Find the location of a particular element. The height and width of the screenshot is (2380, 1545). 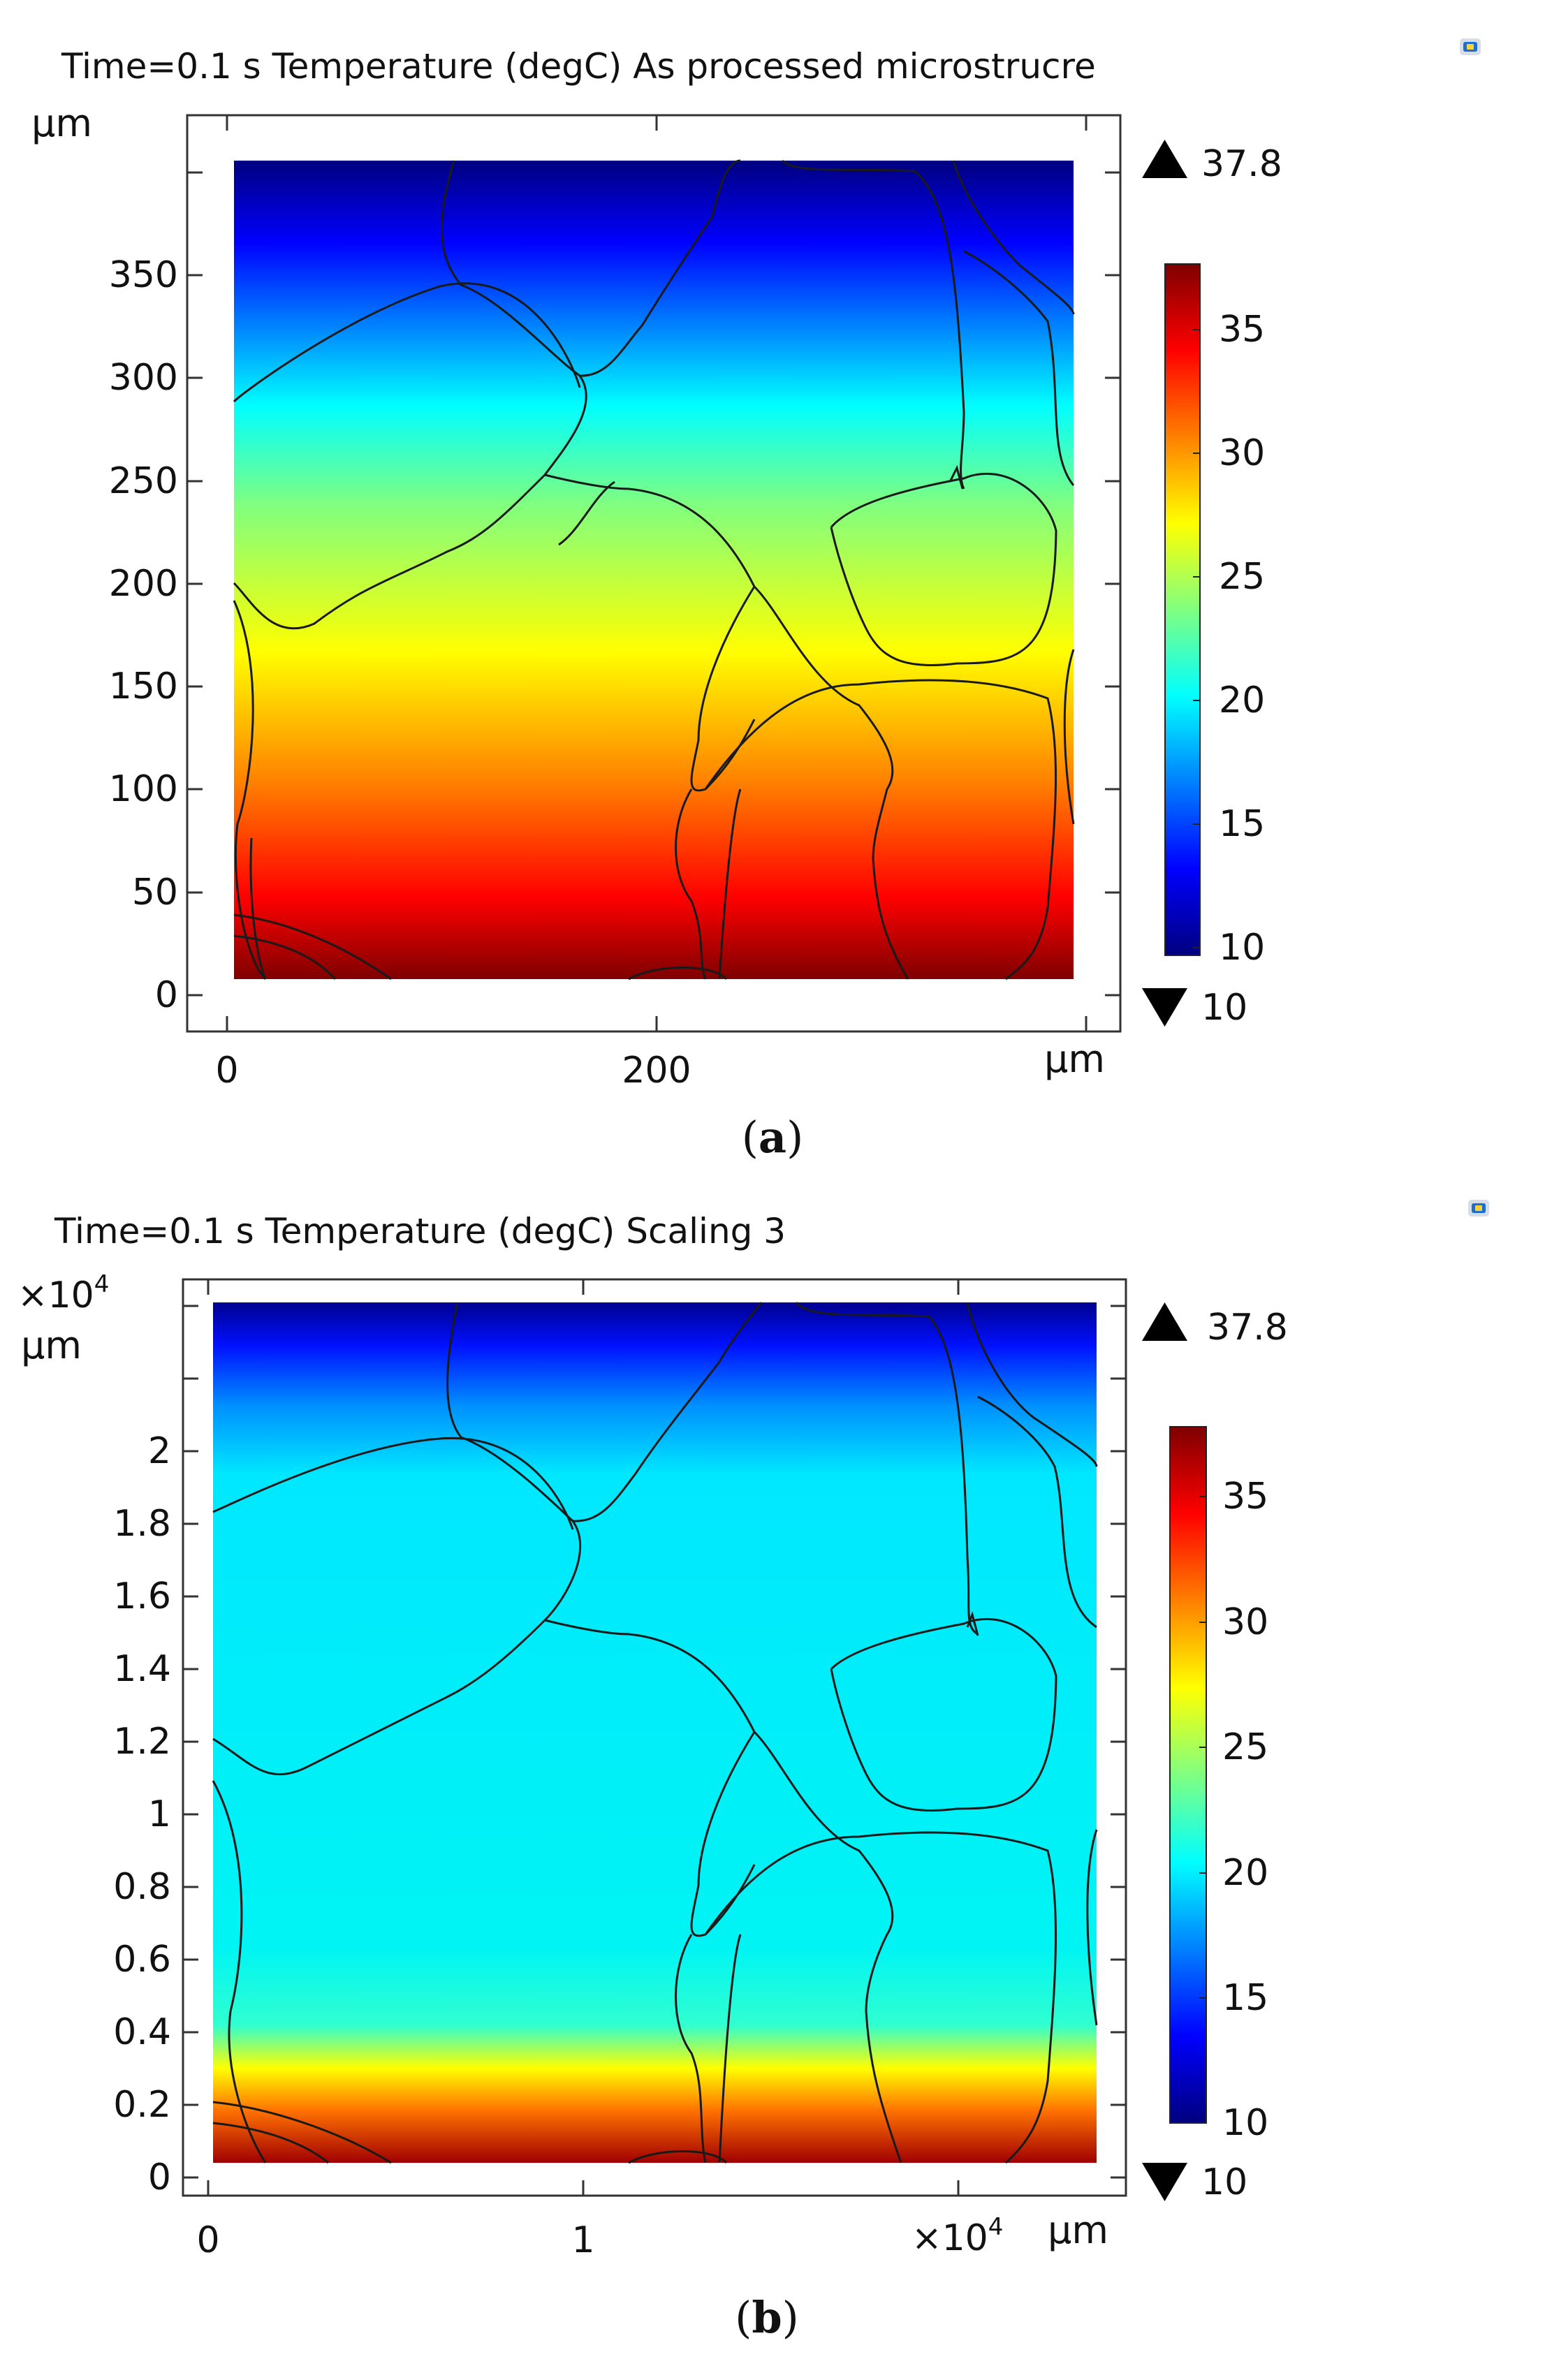

y-tick-label: 250 is located at coordinates (144, 481).